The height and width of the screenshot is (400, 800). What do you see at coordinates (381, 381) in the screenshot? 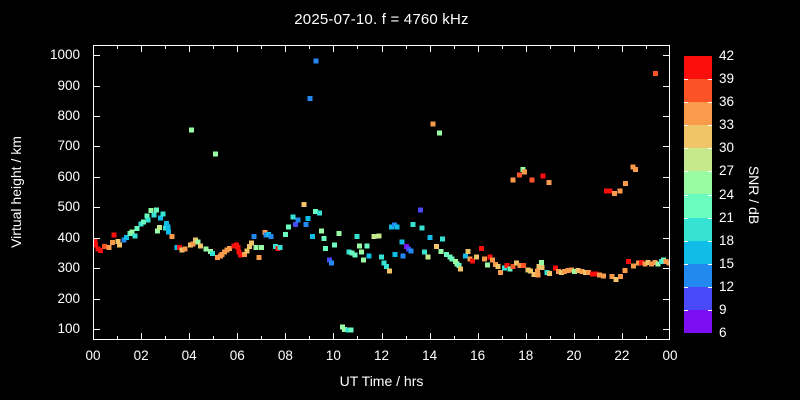
I see `x-axis-label: UT Time / hrs` at bounding box center [381, 381].